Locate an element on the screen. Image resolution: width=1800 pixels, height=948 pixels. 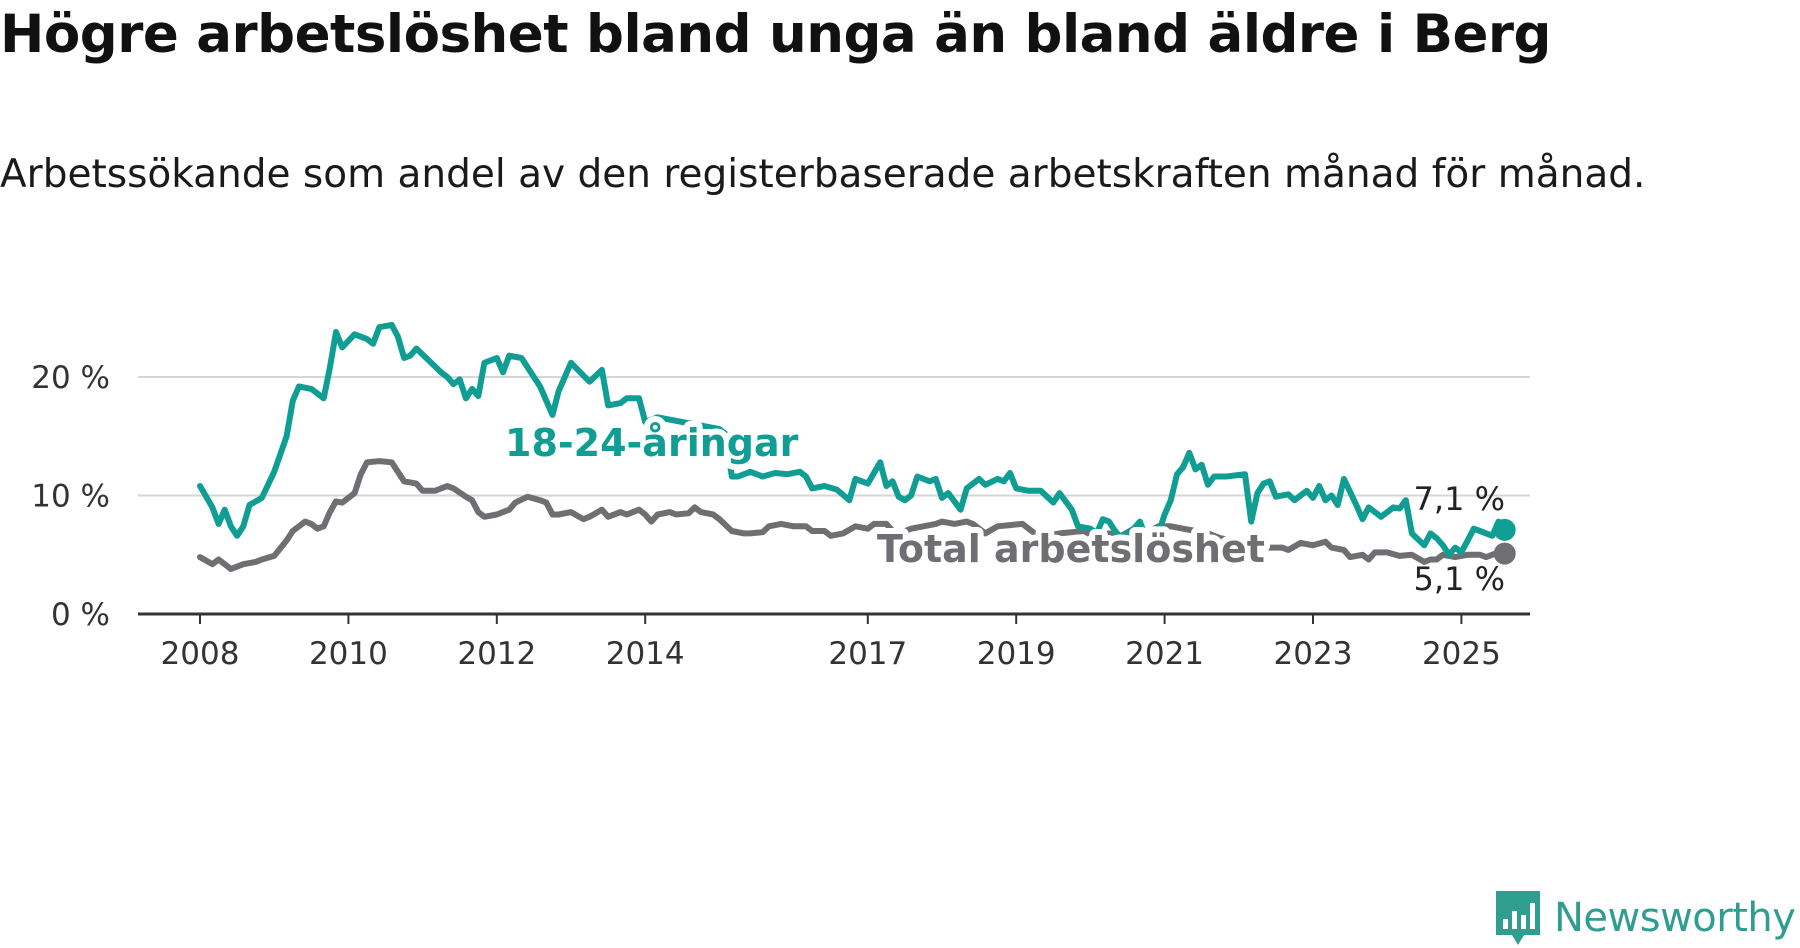
brand-name: Newsworthy is located at coordinates (1675, 918).